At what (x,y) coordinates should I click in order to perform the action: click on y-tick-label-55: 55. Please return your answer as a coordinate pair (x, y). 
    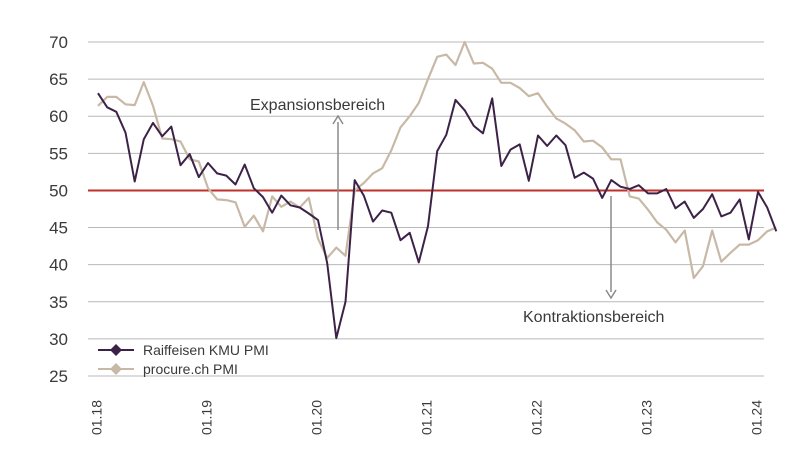
    Looking at the image, I should click on (58, 153).